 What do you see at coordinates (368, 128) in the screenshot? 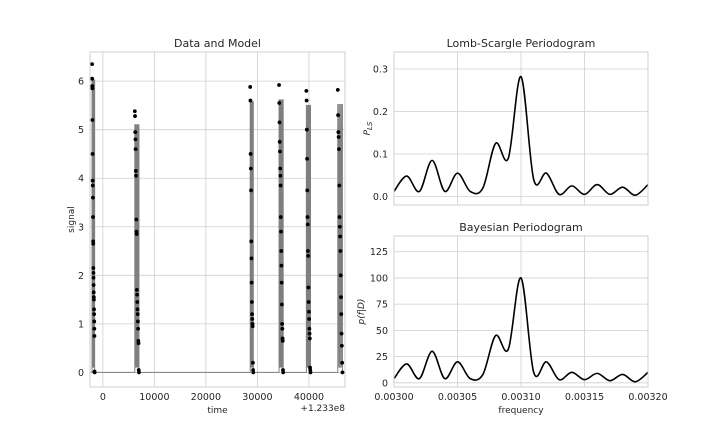
I see `lomb-scargle-ylabel: PLS` at bounding box center [368, 128].